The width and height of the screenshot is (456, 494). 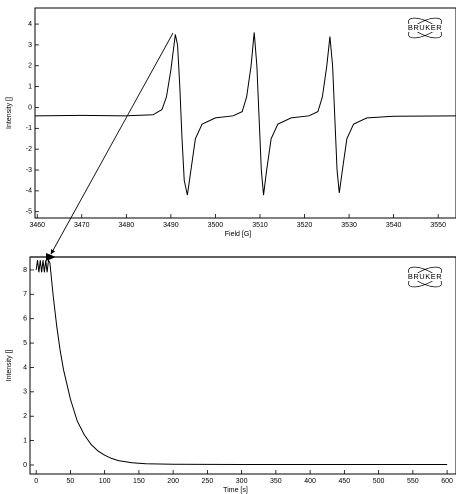 What do you see at coordinates (238, 234) in the screenshot?
I see `x-axis-label: Field [G]` at bounding box center [238, 234].